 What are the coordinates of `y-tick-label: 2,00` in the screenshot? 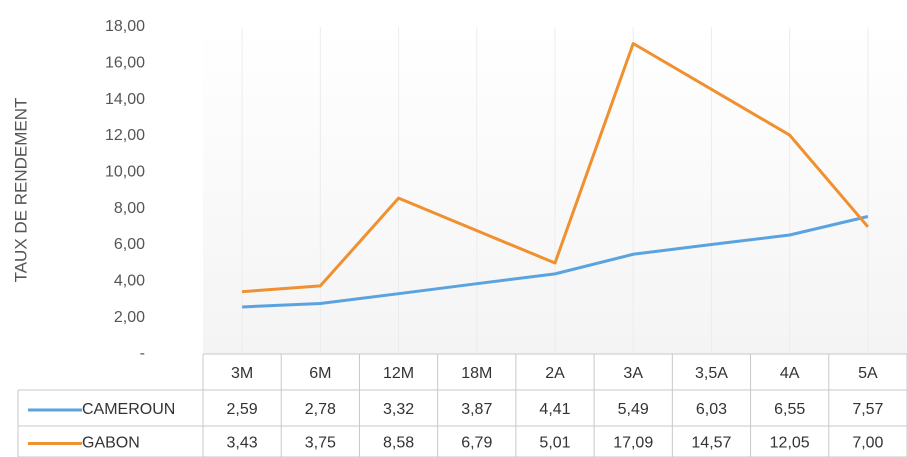 It's located at (129, 317).